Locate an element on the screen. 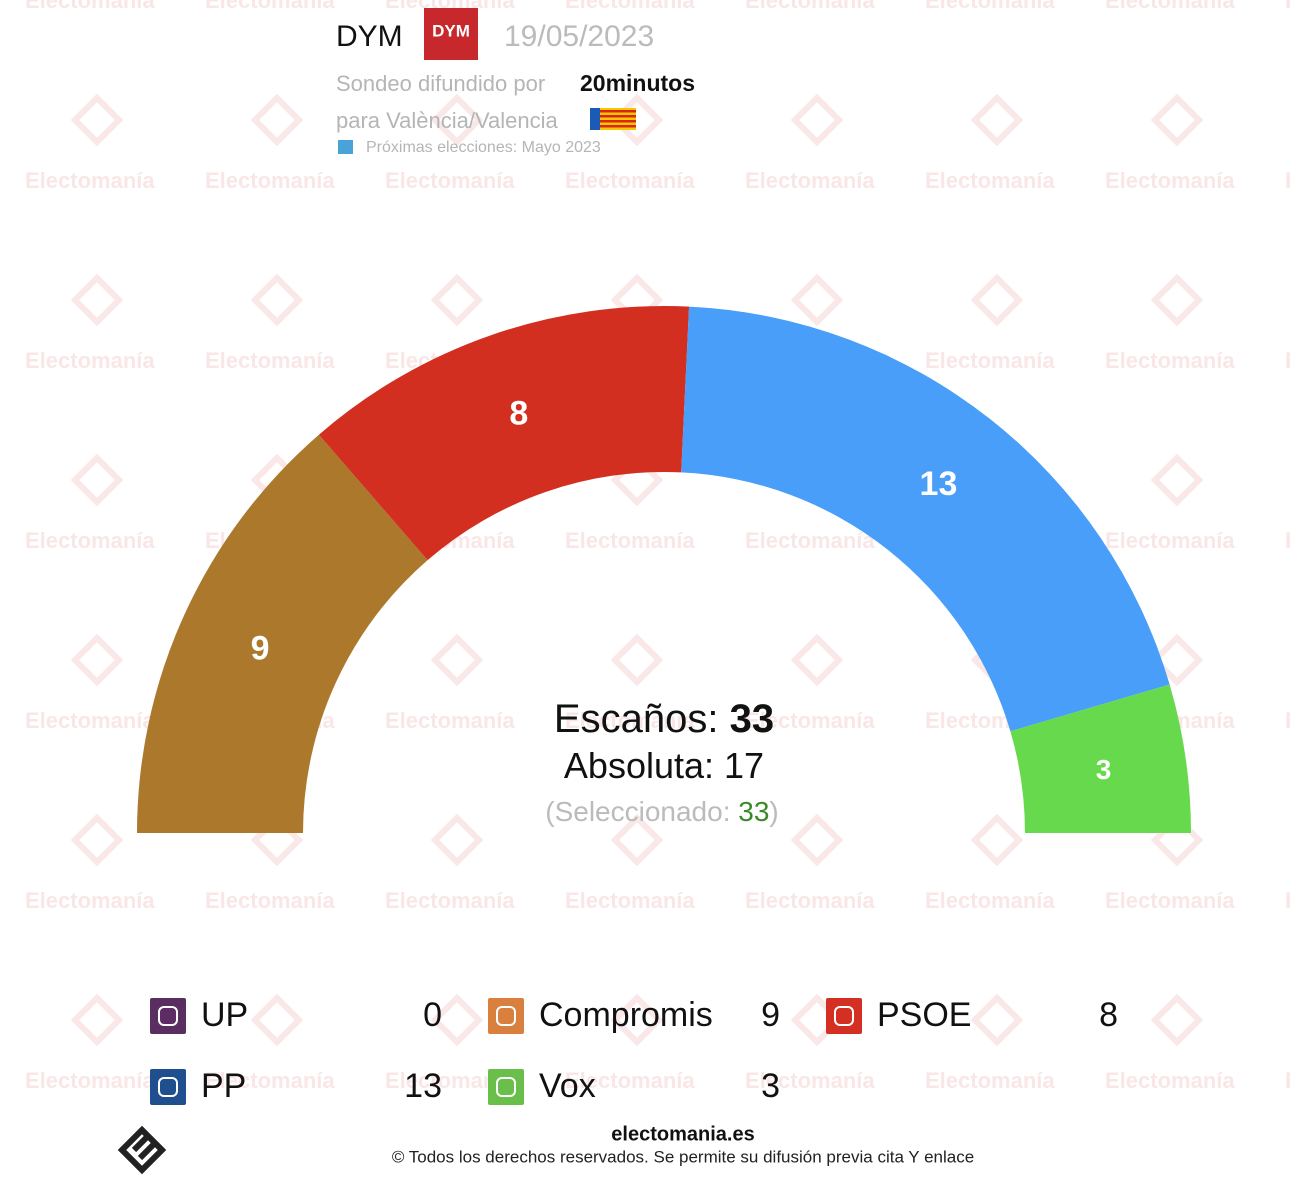 The height and width of the screenshot is (1182, 1290). pollster-logo-text: DYM is located at coordinates (451, 30).